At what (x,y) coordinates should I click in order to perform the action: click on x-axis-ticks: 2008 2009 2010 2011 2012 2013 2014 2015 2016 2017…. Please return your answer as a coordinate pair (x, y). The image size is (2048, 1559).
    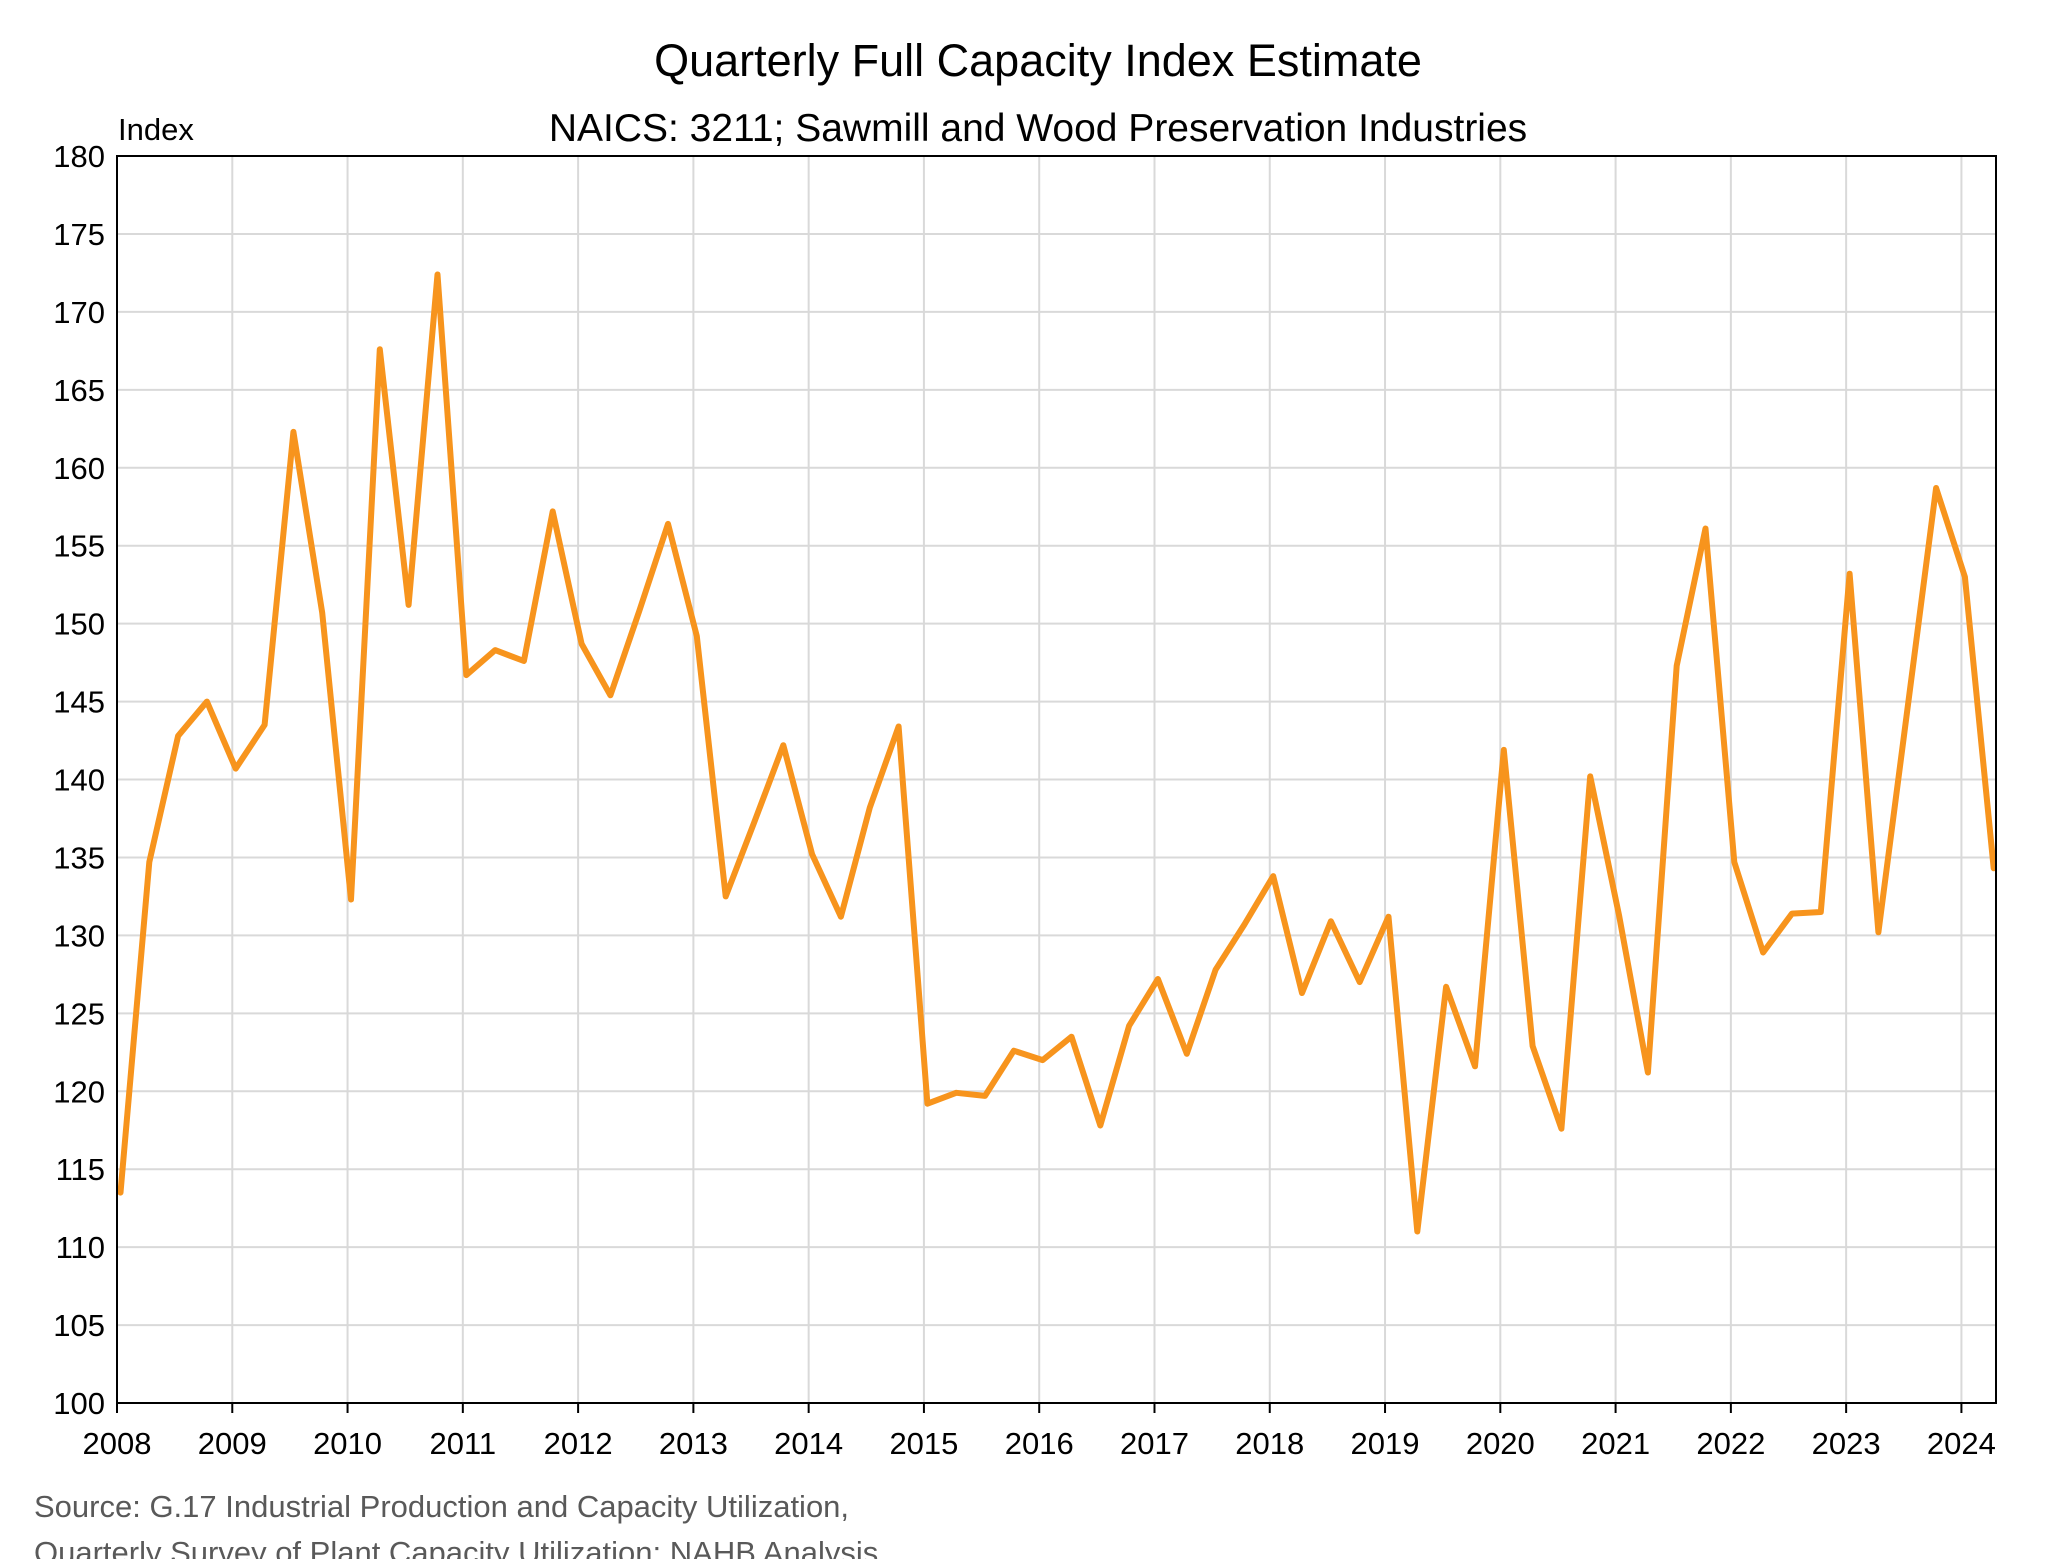
    Looking at the image, I should click on (1039, 1432).